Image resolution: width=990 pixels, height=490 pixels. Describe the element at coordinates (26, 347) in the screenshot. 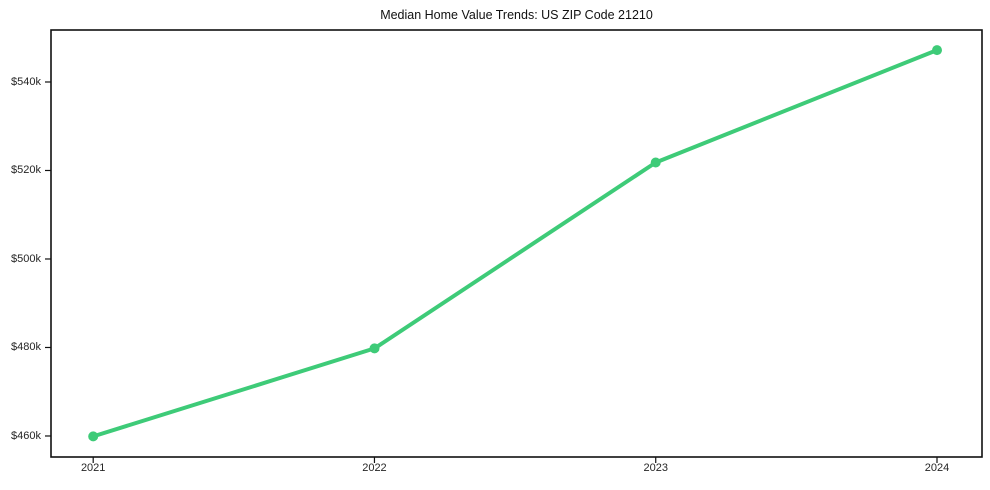

I see `y-tick-label: $480k` at that location.